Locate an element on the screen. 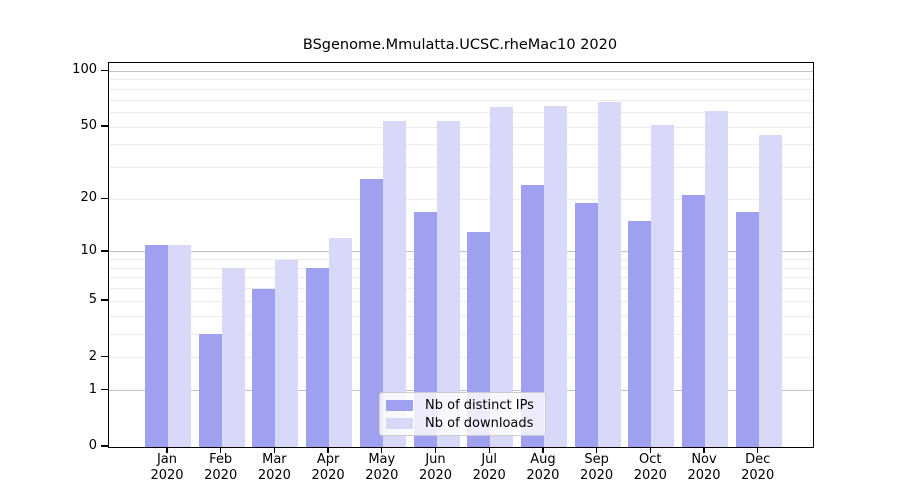 The image size is (900, 500). y-axis-tick-label: 0 is located at coordinates (92, 445).